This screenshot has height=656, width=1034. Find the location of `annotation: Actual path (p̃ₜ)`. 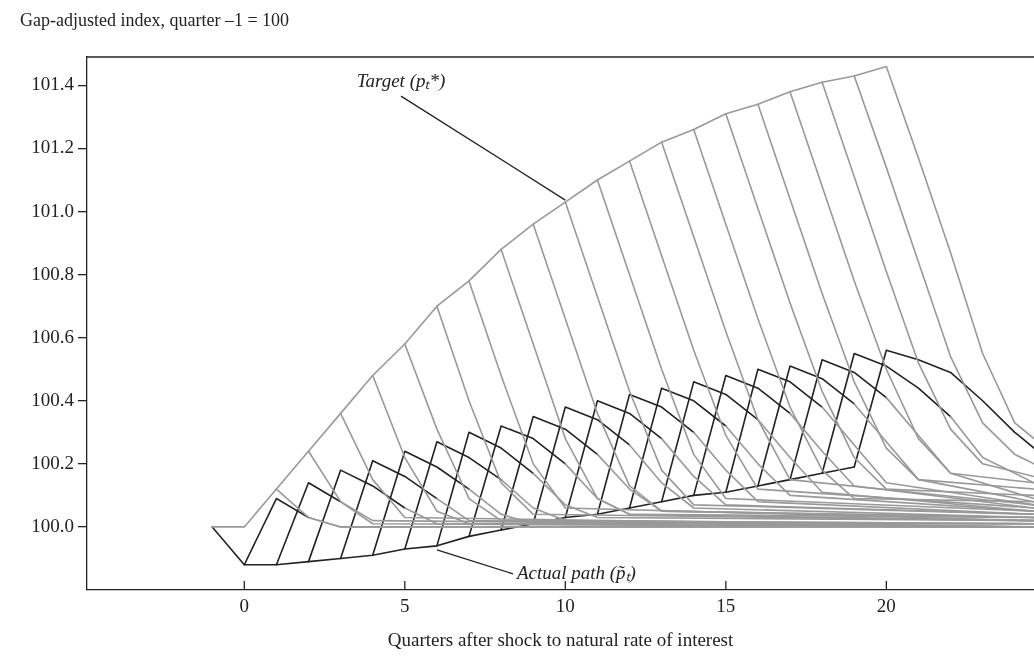

annotation: Actual path (p̃ₜ) is located at coordinates (575, 572).